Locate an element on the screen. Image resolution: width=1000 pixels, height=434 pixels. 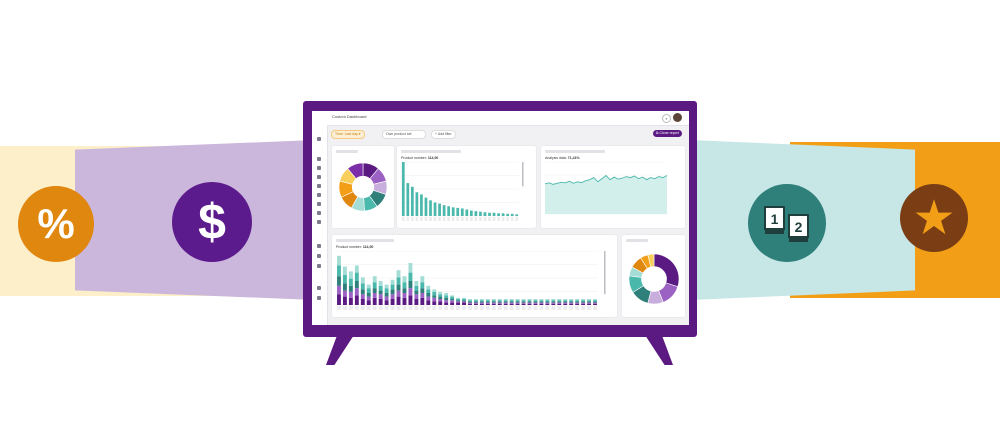
bar-bottom-label-text: Product number: is located at coordinates (349, 247).